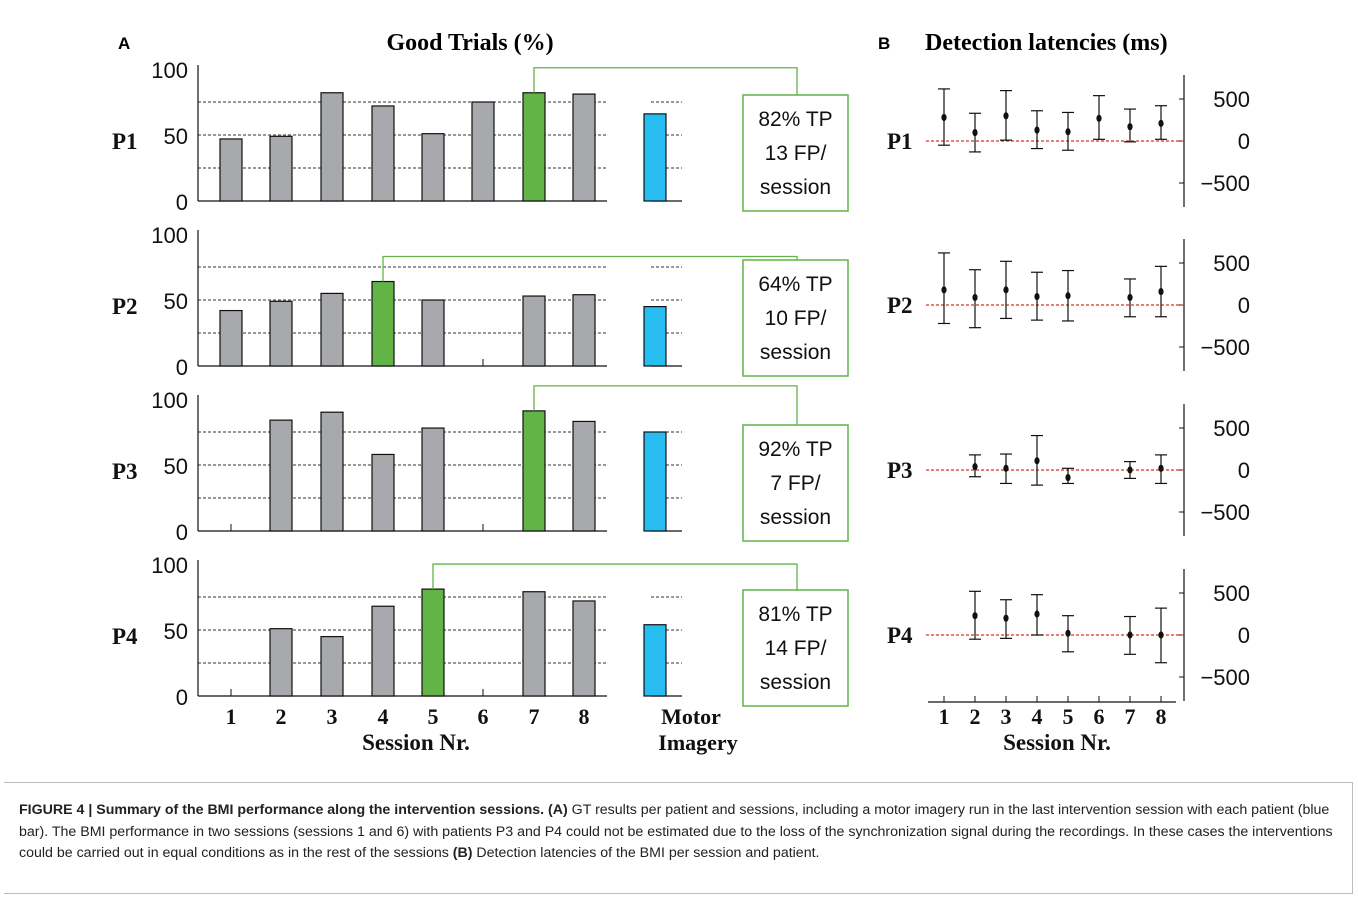 The width and height of the screenshot is (1358, 899). Describe the element at coordinates (125, 471) in the screenshot. I see `row-label-p3: P3` at that location.